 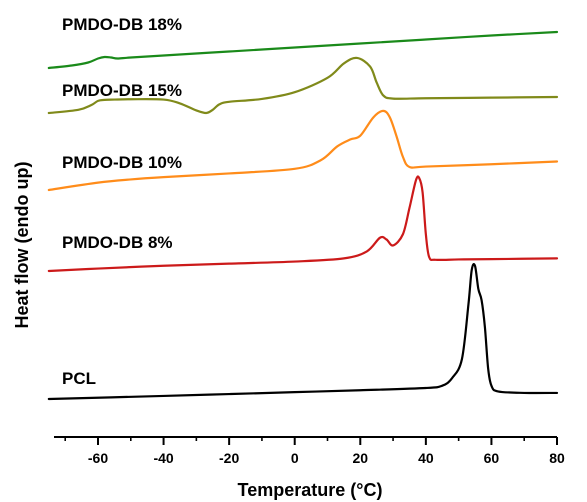 What do you see at coordinates (22, 245) in the screenshot?
I see `y-axis-title: Heat flow (endo up)` at bounding box center [22, 245].